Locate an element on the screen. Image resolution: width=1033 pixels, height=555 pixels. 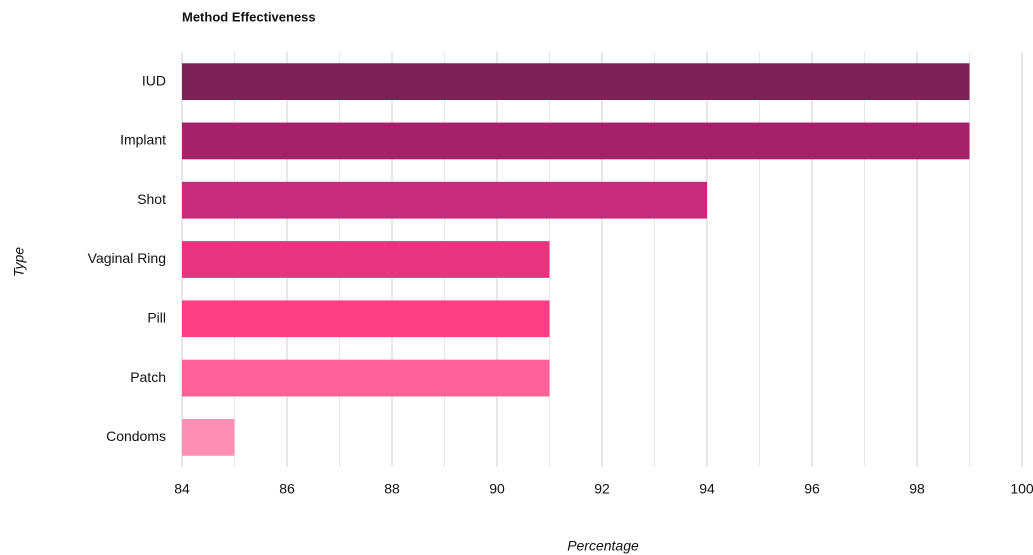
x-tick-label: 98 is located at coordinates (917, 489).